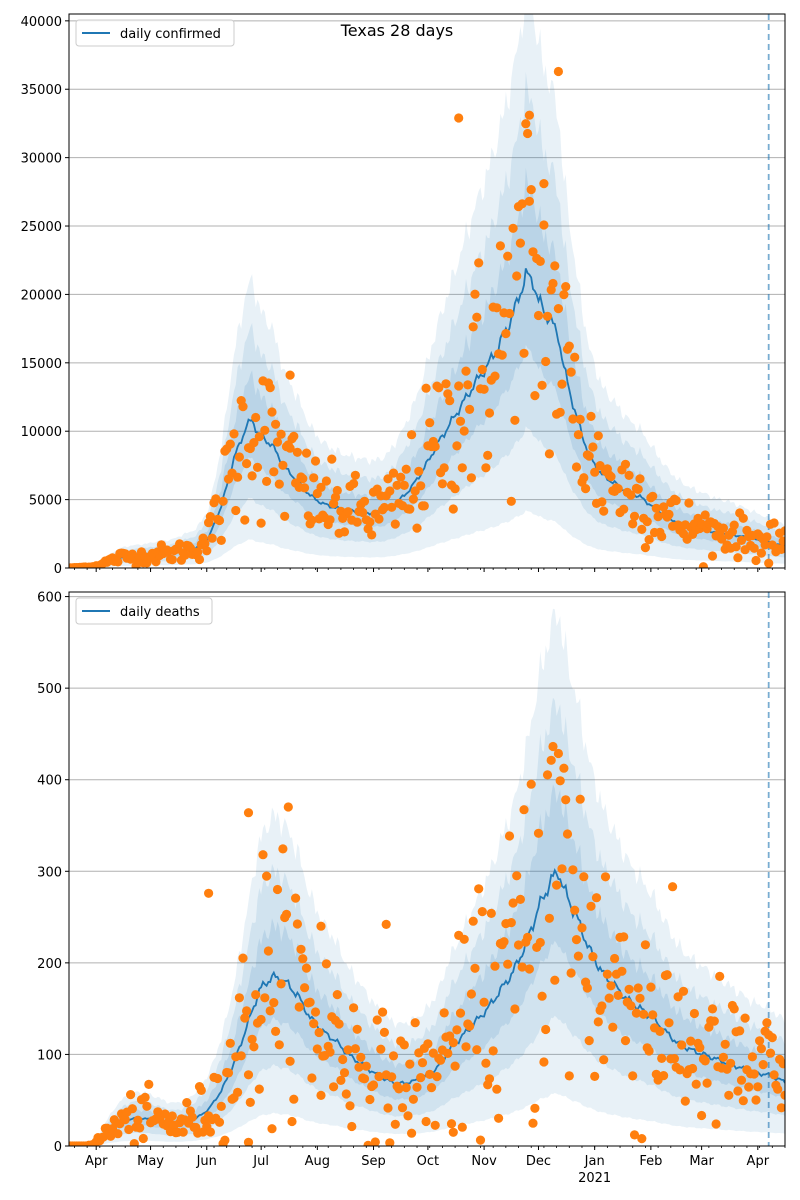  I want to click on deaths-legend: daily deaths, so click(144, 611).